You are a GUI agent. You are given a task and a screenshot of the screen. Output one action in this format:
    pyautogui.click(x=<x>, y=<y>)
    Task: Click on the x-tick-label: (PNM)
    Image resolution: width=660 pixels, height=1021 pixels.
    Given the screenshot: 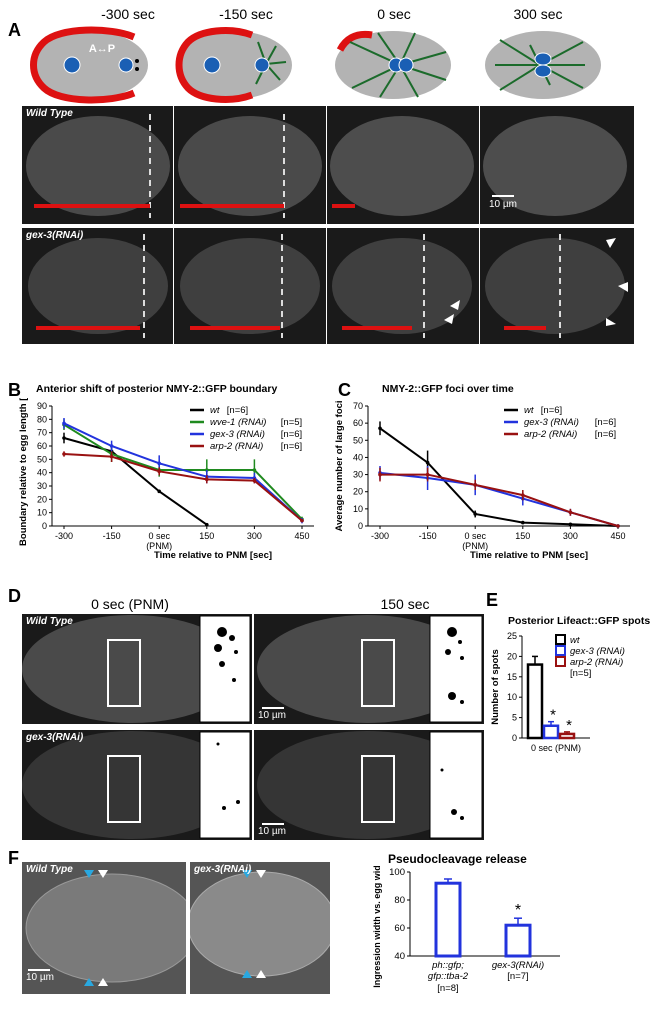 What is the action you would take?
    pyautogui.click(x=475, y=546)
    